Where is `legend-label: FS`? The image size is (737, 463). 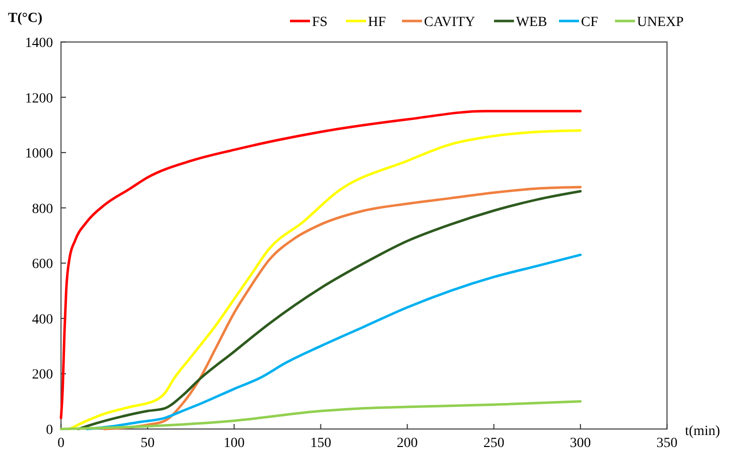 legend-label: FS is located at coordinates (320, 22).